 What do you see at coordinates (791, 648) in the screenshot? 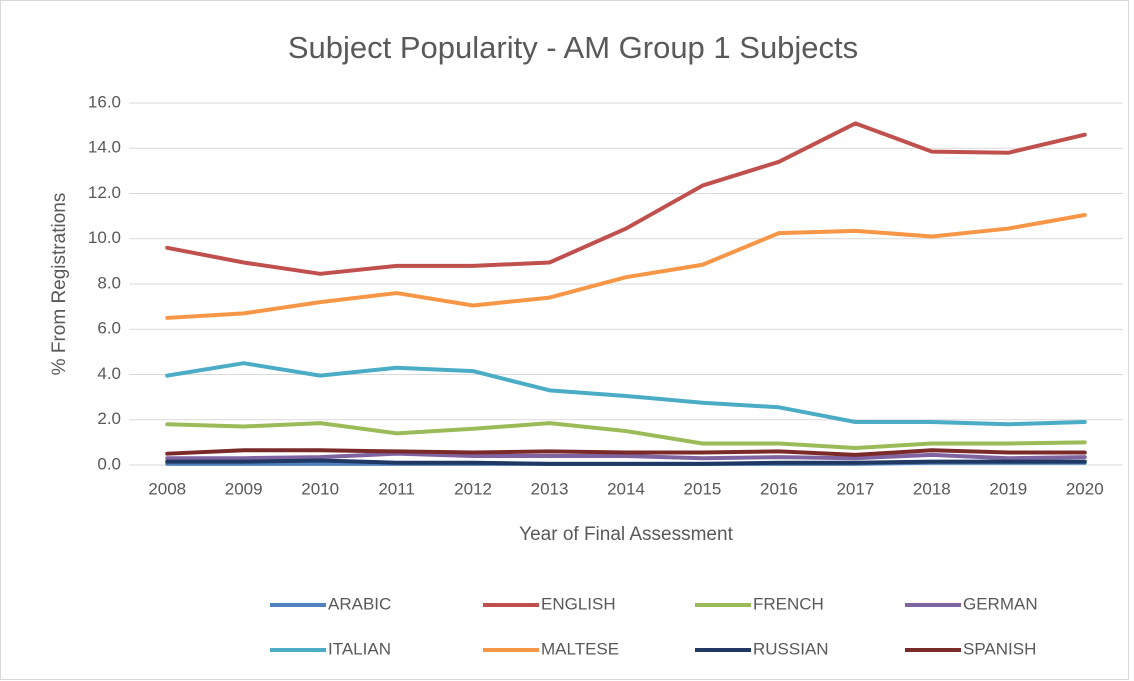
I see `legend-label: RUSSIAN` at bounding box center [791, 648].